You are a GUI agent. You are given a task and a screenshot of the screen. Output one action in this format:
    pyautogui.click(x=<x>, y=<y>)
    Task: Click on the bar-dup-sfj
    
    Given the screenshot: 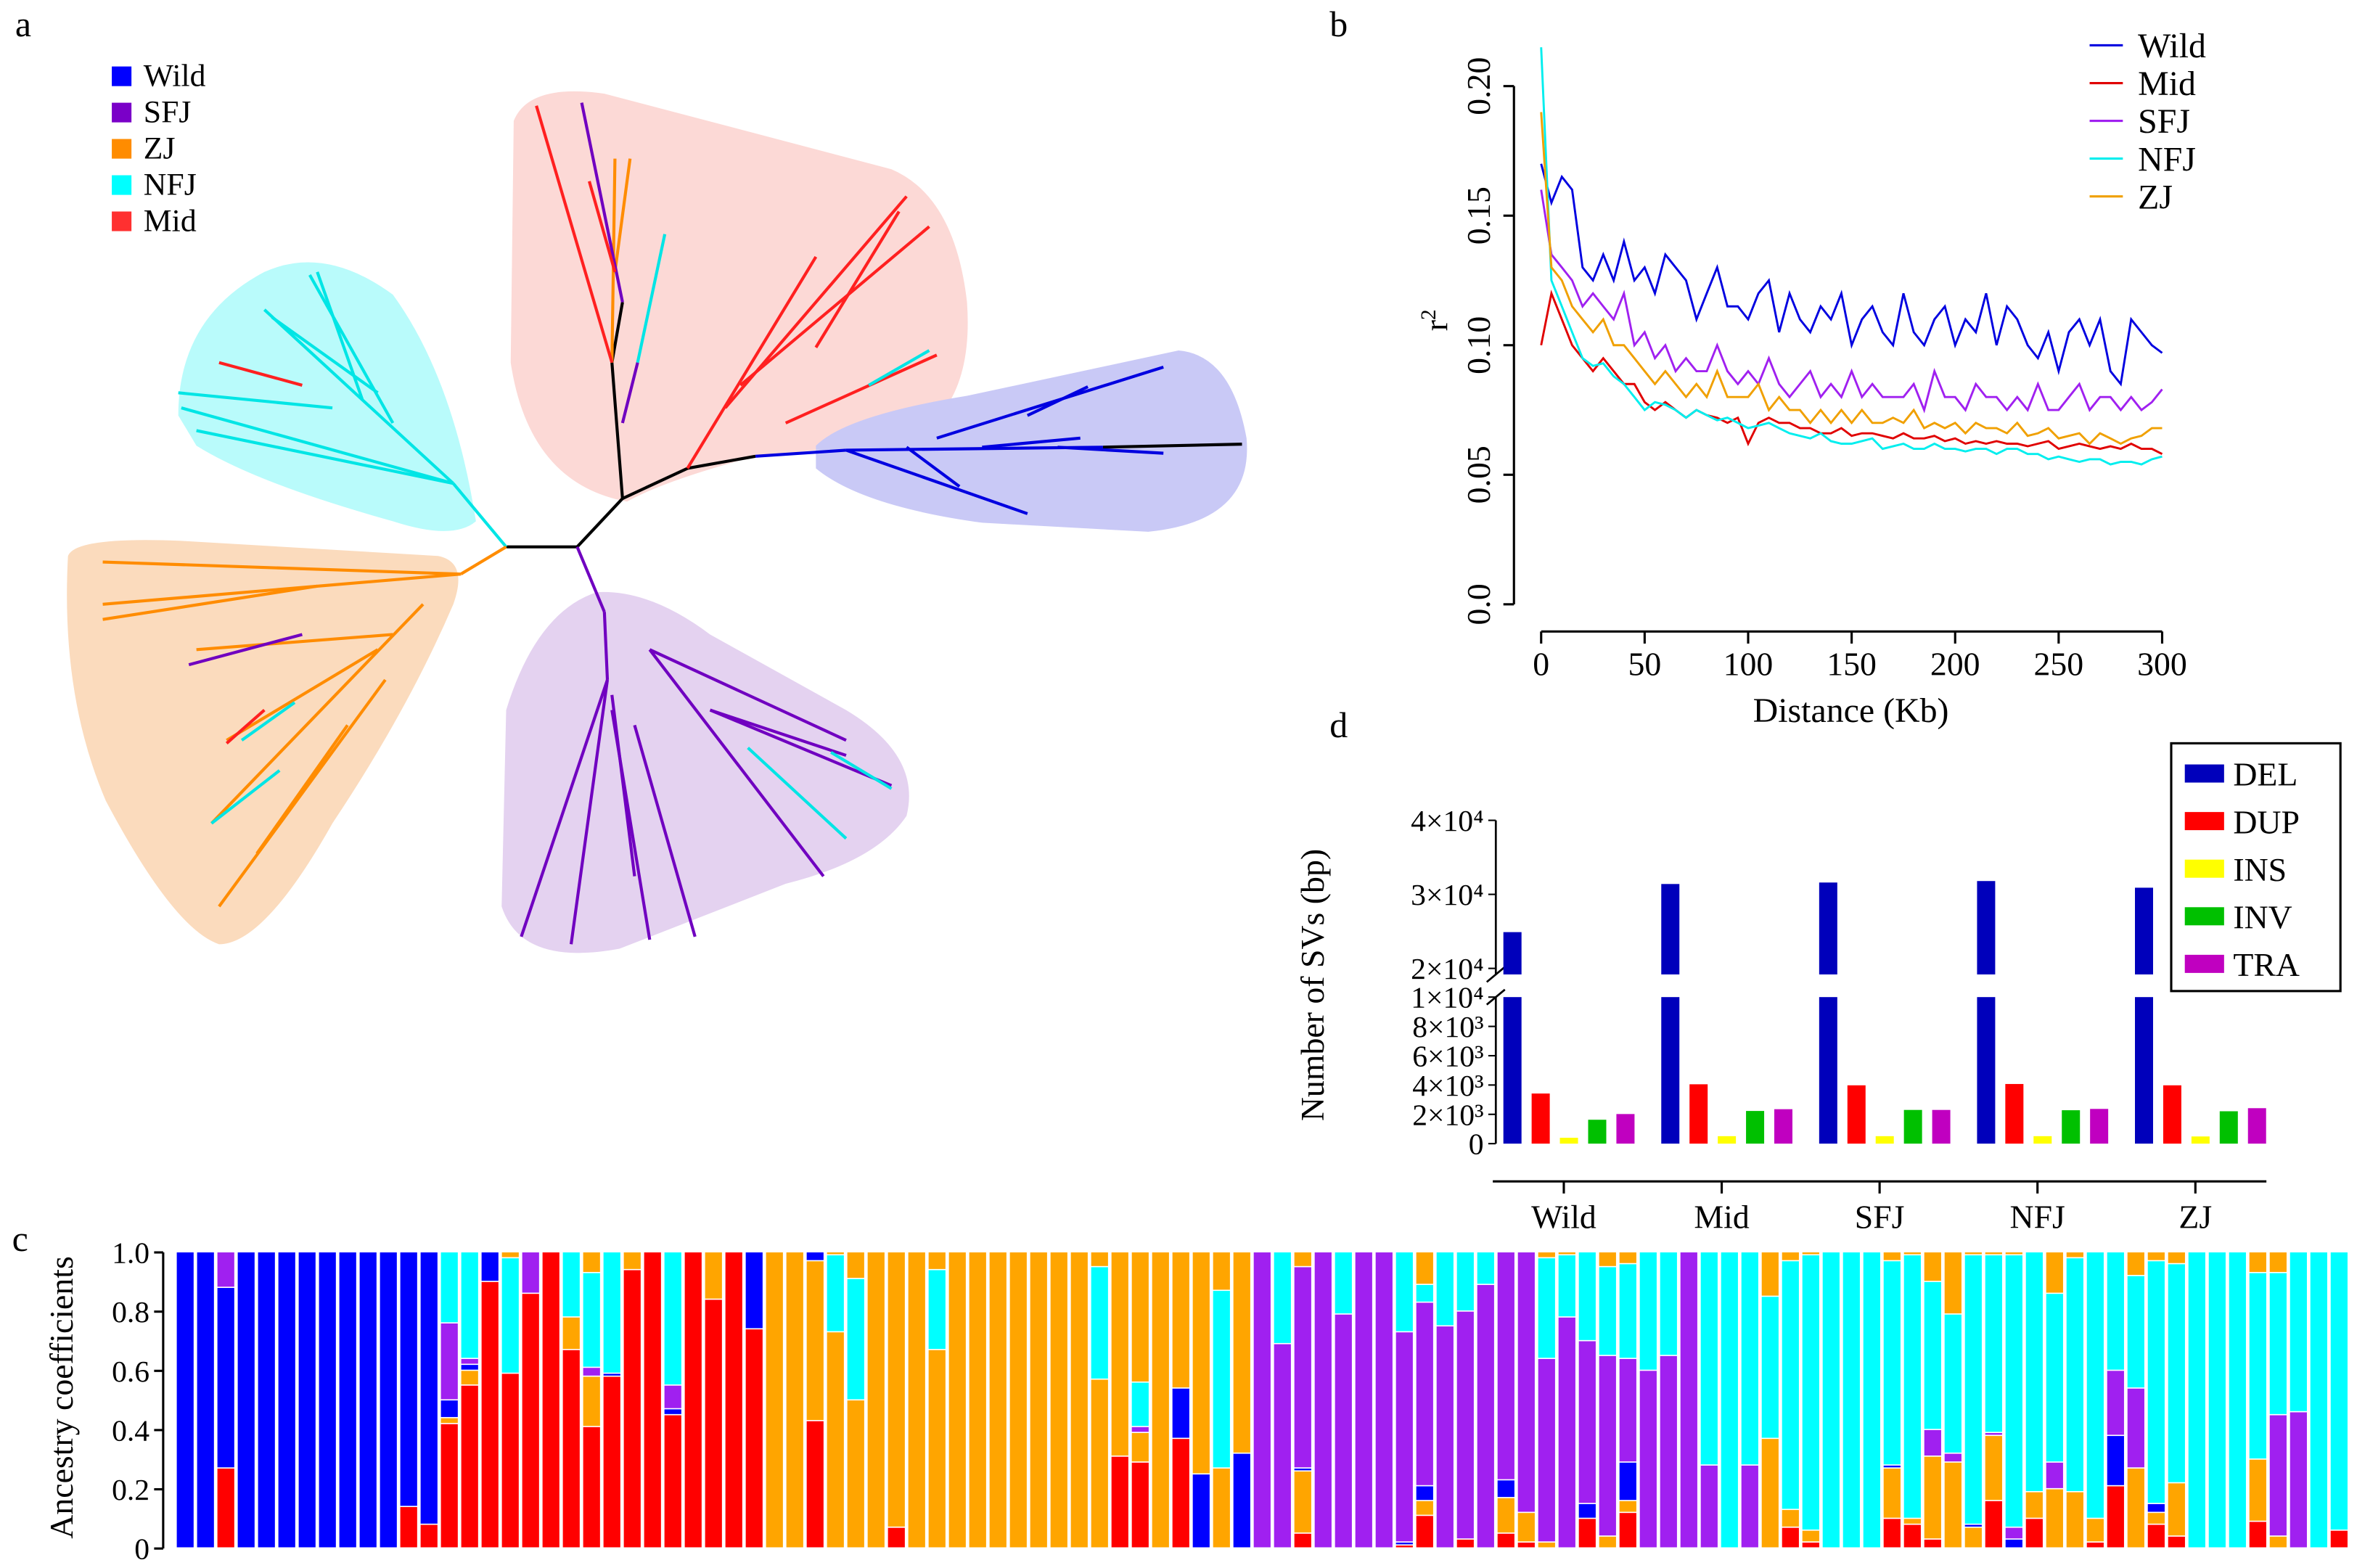 What is the action you would take?
    pyautogui.click(x=1857, y=1114)
    